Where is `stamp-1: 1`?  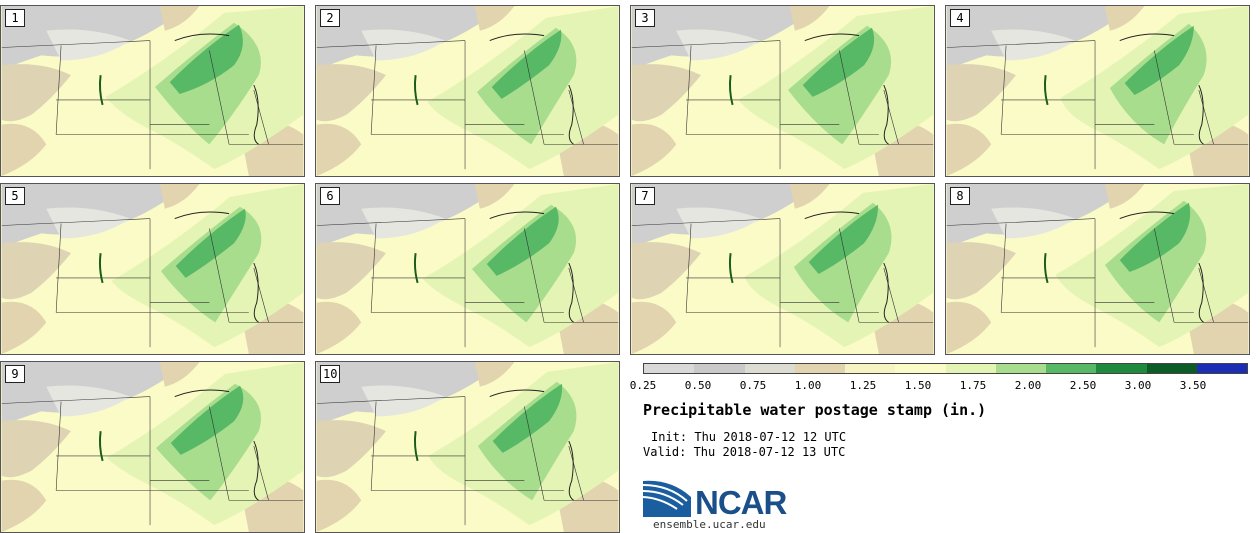 stamp-1: 1 is located at coordinates (152, 91).